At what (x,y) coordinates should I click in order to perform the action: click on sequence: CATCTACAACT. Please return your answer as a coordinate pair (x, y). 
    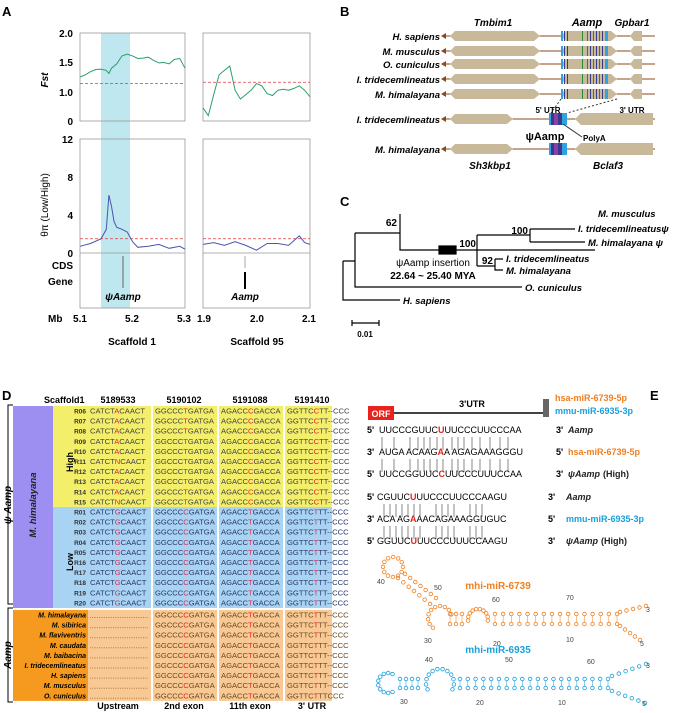
    Looking at the image, I should click on (117, 481).